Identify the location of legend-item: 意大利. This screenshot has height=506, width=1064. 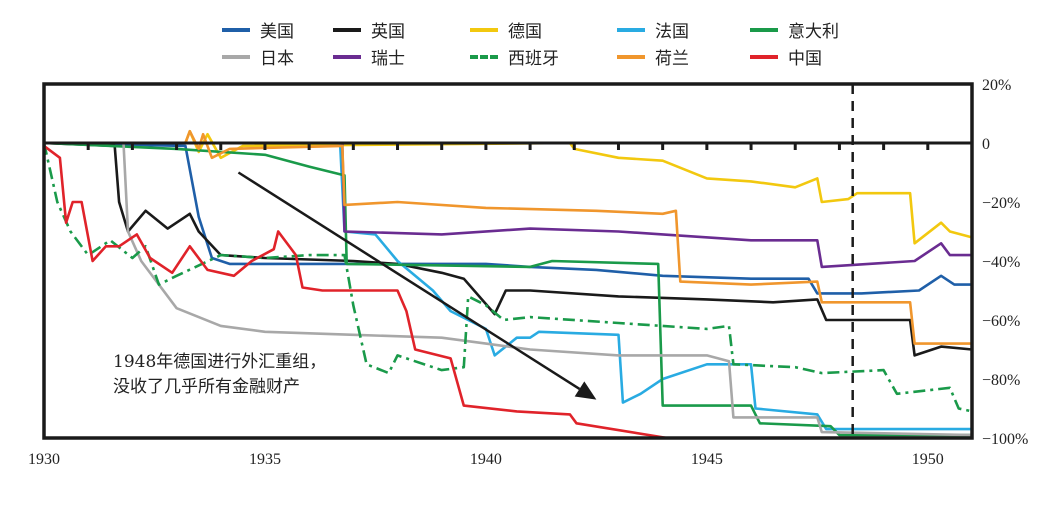
(794, 29).